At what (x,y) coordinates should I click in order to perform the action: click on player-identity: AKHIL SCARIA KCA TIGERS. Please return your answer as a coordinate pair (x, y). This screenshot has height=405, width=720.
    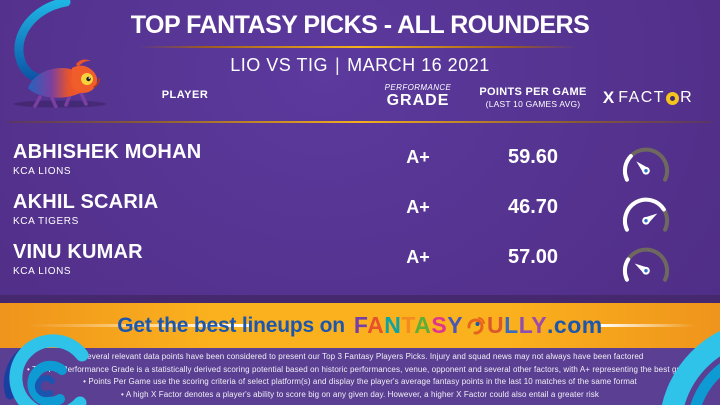
    Looking at the image, I should click on (85, 209).